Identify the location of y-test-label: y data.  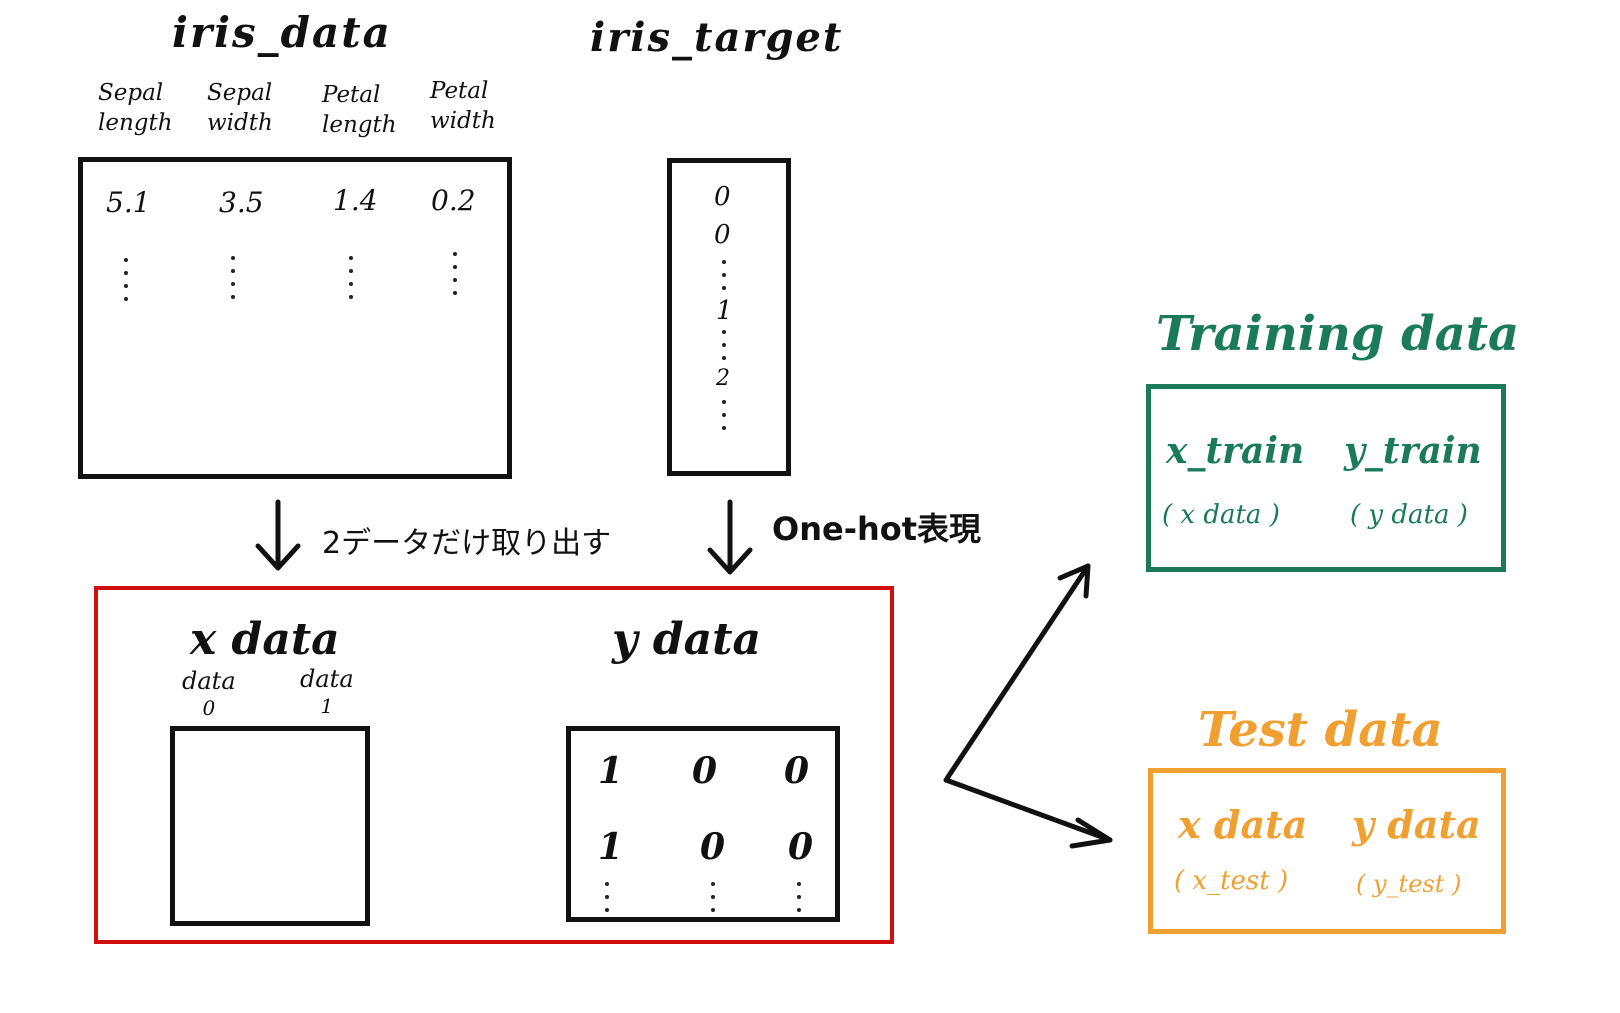
(1416, 824).